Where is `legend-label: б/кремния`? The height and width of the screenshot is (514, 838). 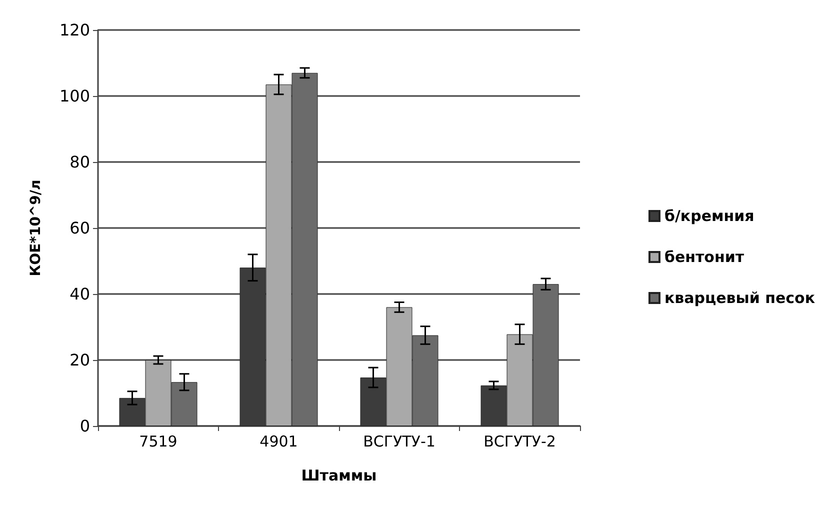
legend-label: б/кремния is located at coordinates (709, 216).